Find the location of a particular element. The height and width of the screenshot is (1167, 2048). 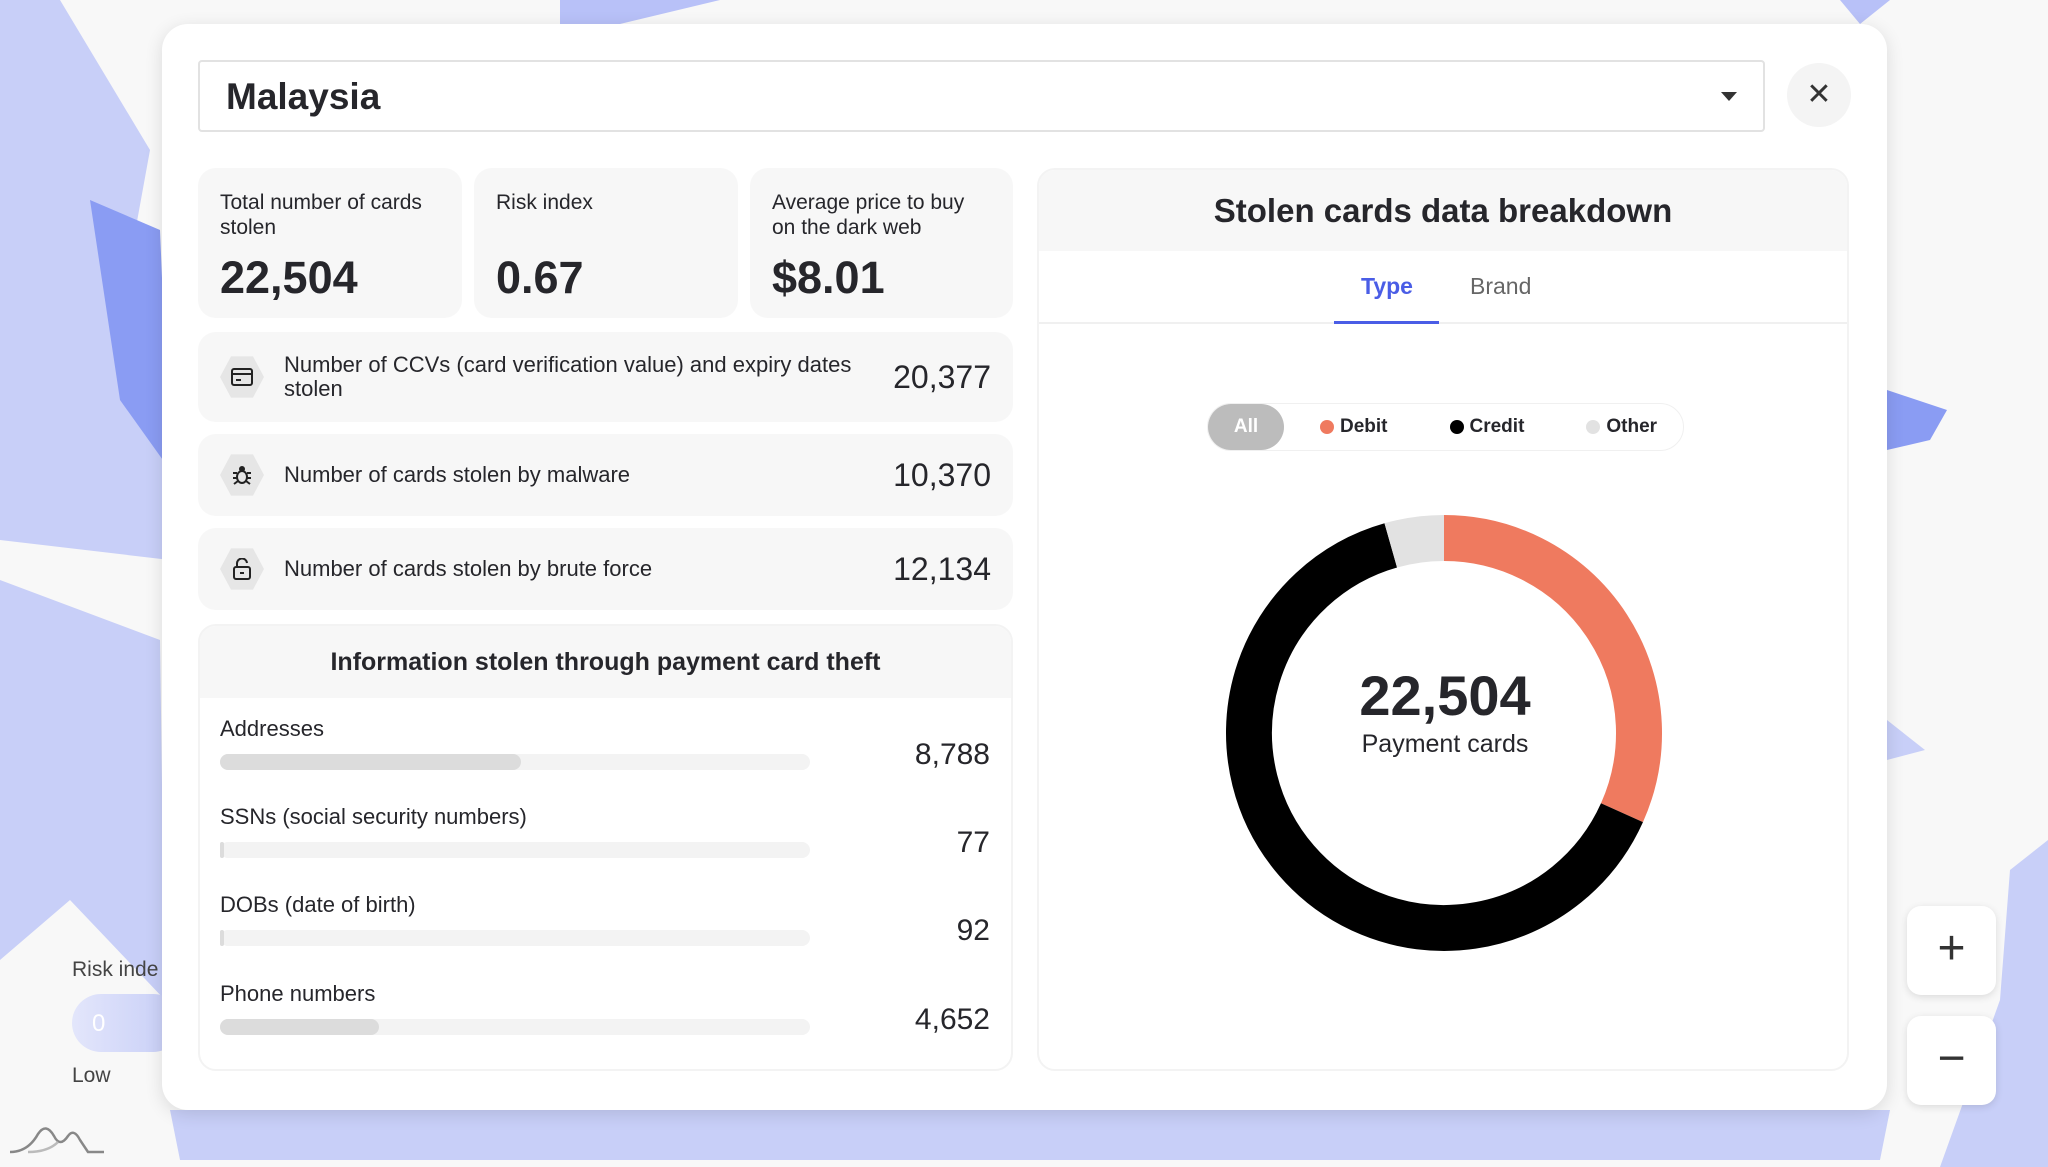

stat-label: Total number of cards stolen is located at coordinates (321, 215).